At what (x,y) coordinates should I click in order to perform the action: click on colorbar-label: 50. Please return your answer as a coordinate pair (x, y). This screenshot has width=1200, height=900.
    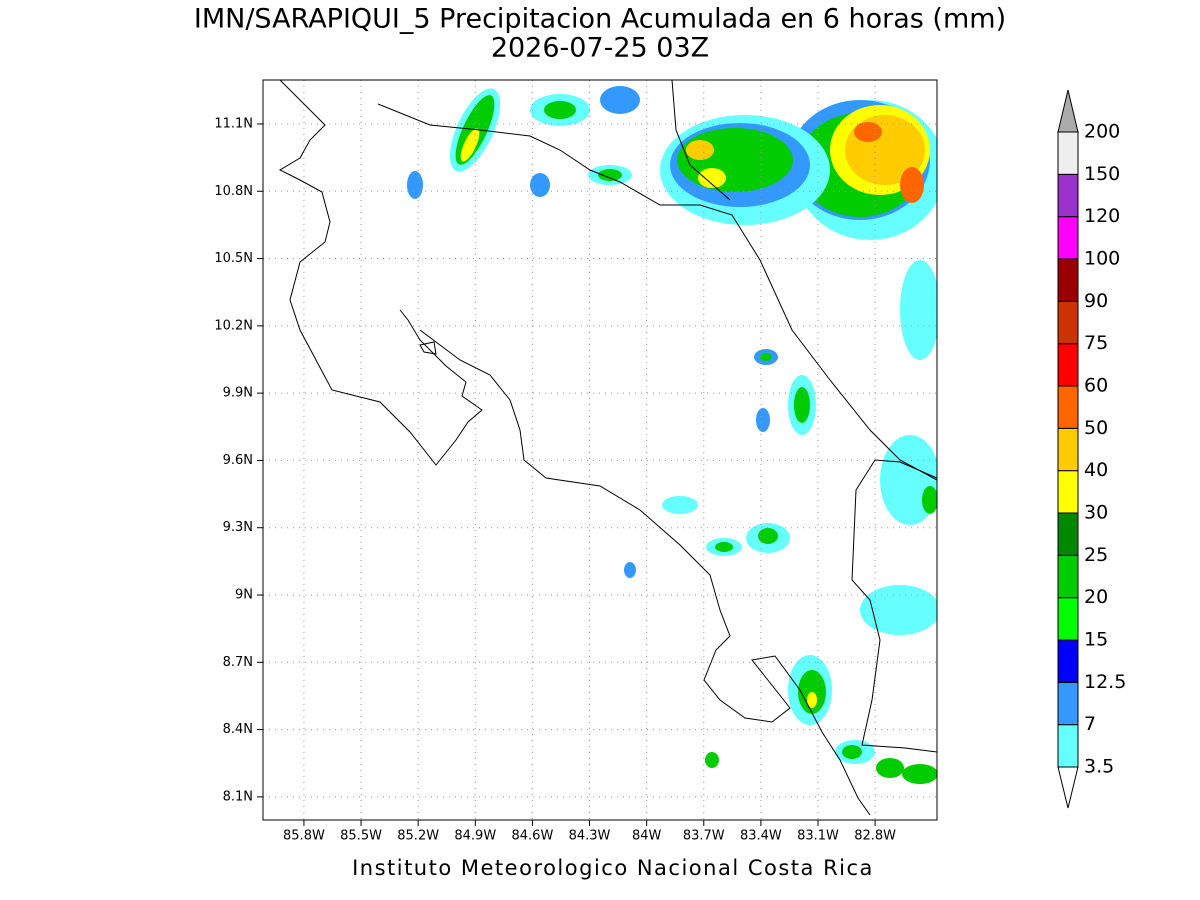
    Looking at the image, I should click on (1096, 428).